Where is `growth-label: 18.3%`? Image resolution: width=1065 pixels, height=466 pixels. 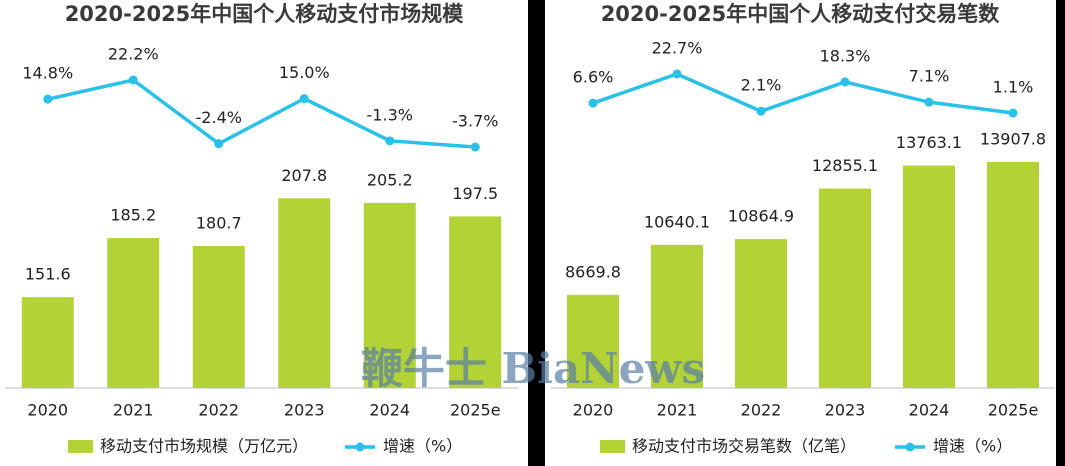 growth-label: 18.3% is located at coordinates (845, 55).